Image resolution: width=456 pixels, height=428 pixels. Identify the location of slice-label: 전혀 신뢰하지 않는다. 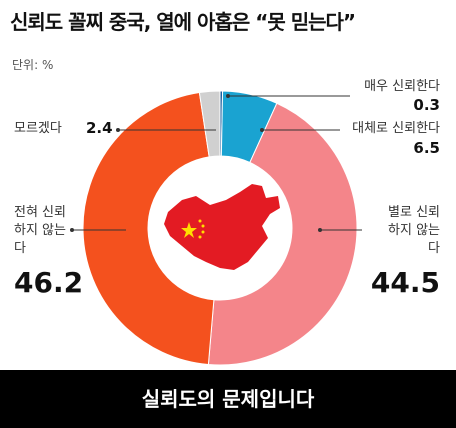
(40, 230).